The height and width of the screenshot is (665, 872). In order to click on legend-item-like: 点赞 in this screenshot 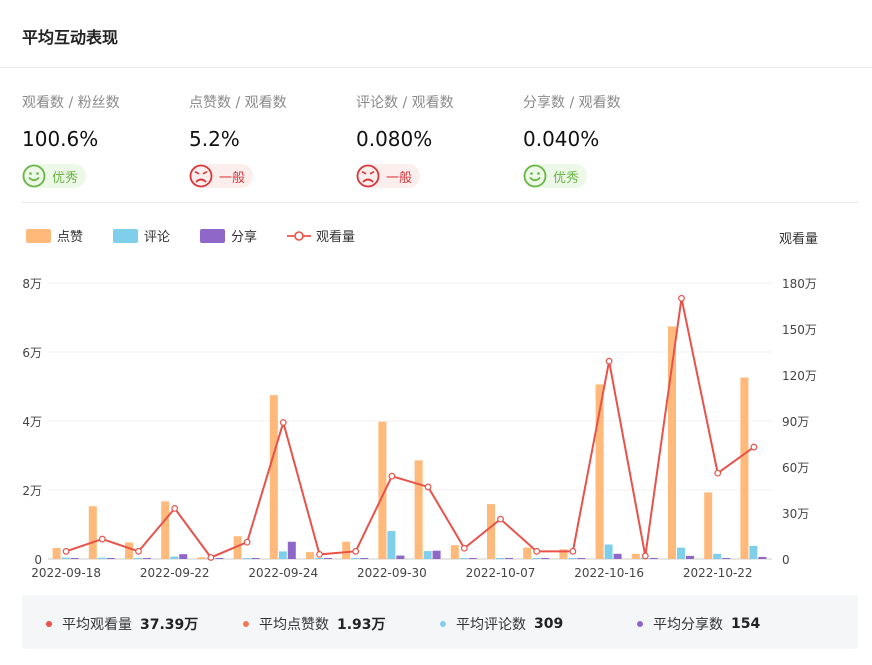, I will do `click(54, 235)`.